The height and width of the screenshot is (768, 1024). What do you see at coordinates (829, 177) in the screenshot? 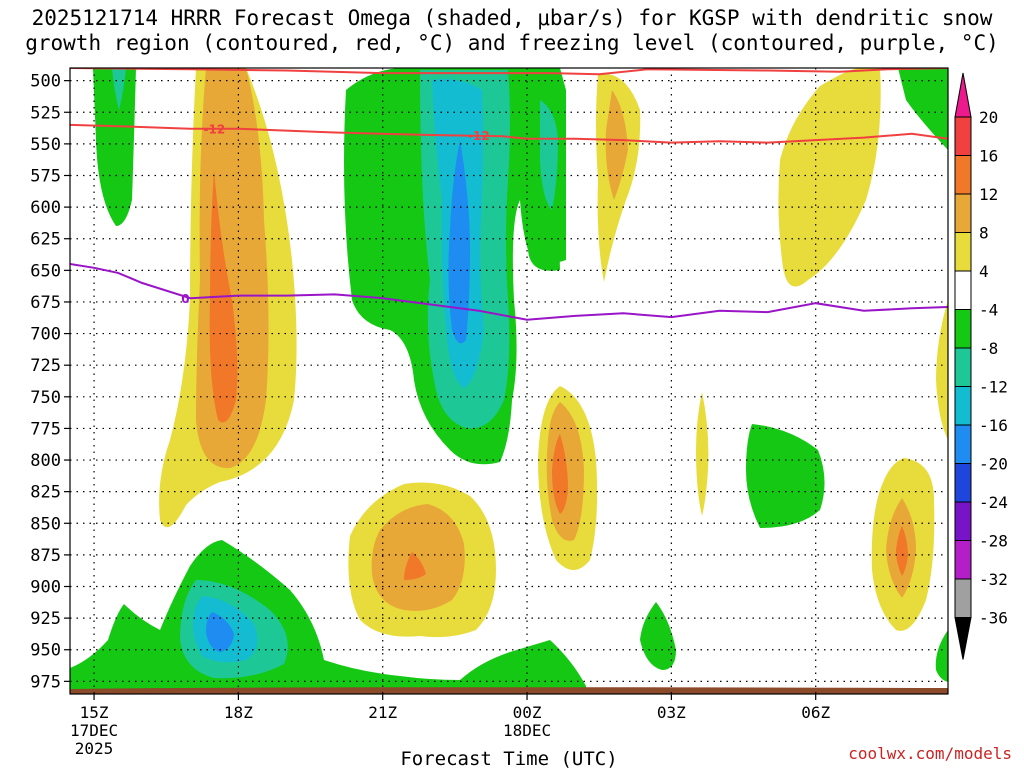
I see `omega-region-05z-yellow` at bounding box center [829, 177].